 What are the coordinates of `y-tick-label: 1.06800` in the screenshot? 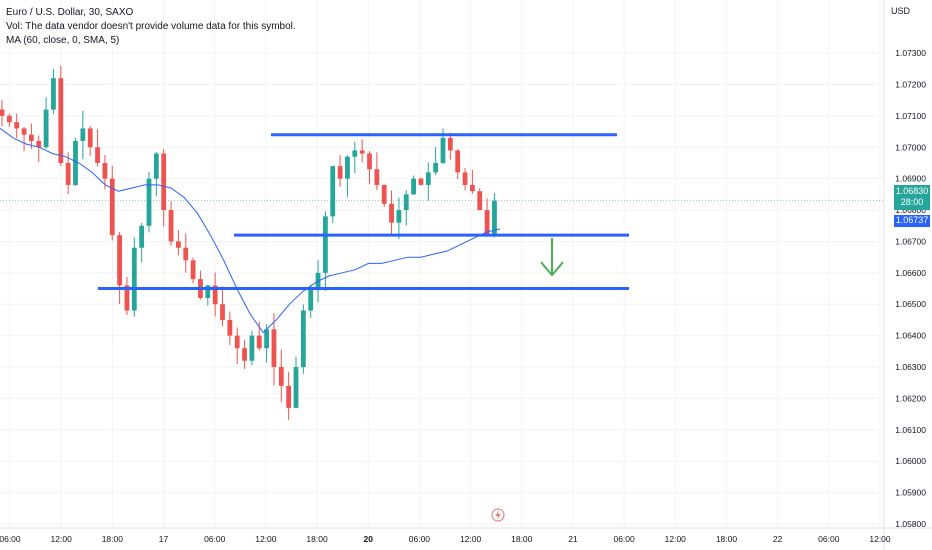 It's located at (910, 210).